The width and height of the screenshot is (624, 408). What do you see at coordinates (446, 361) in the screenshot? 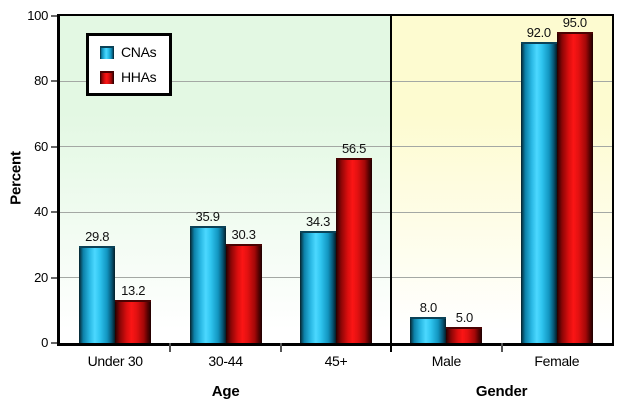
I see `category-label-male: Male` at bounding box center [446, 361].